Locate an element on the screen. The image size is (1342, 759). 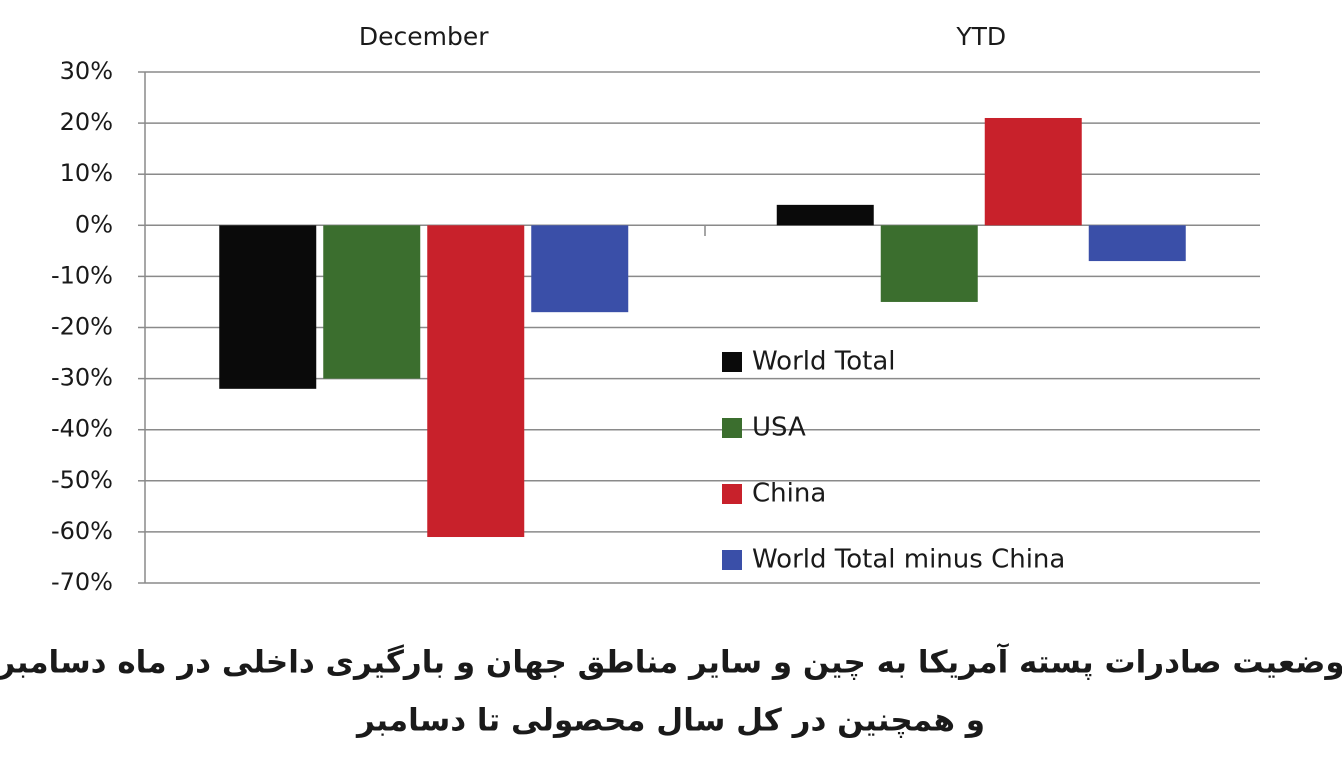
legend-label: World Total is located at coordinates (824, 362).